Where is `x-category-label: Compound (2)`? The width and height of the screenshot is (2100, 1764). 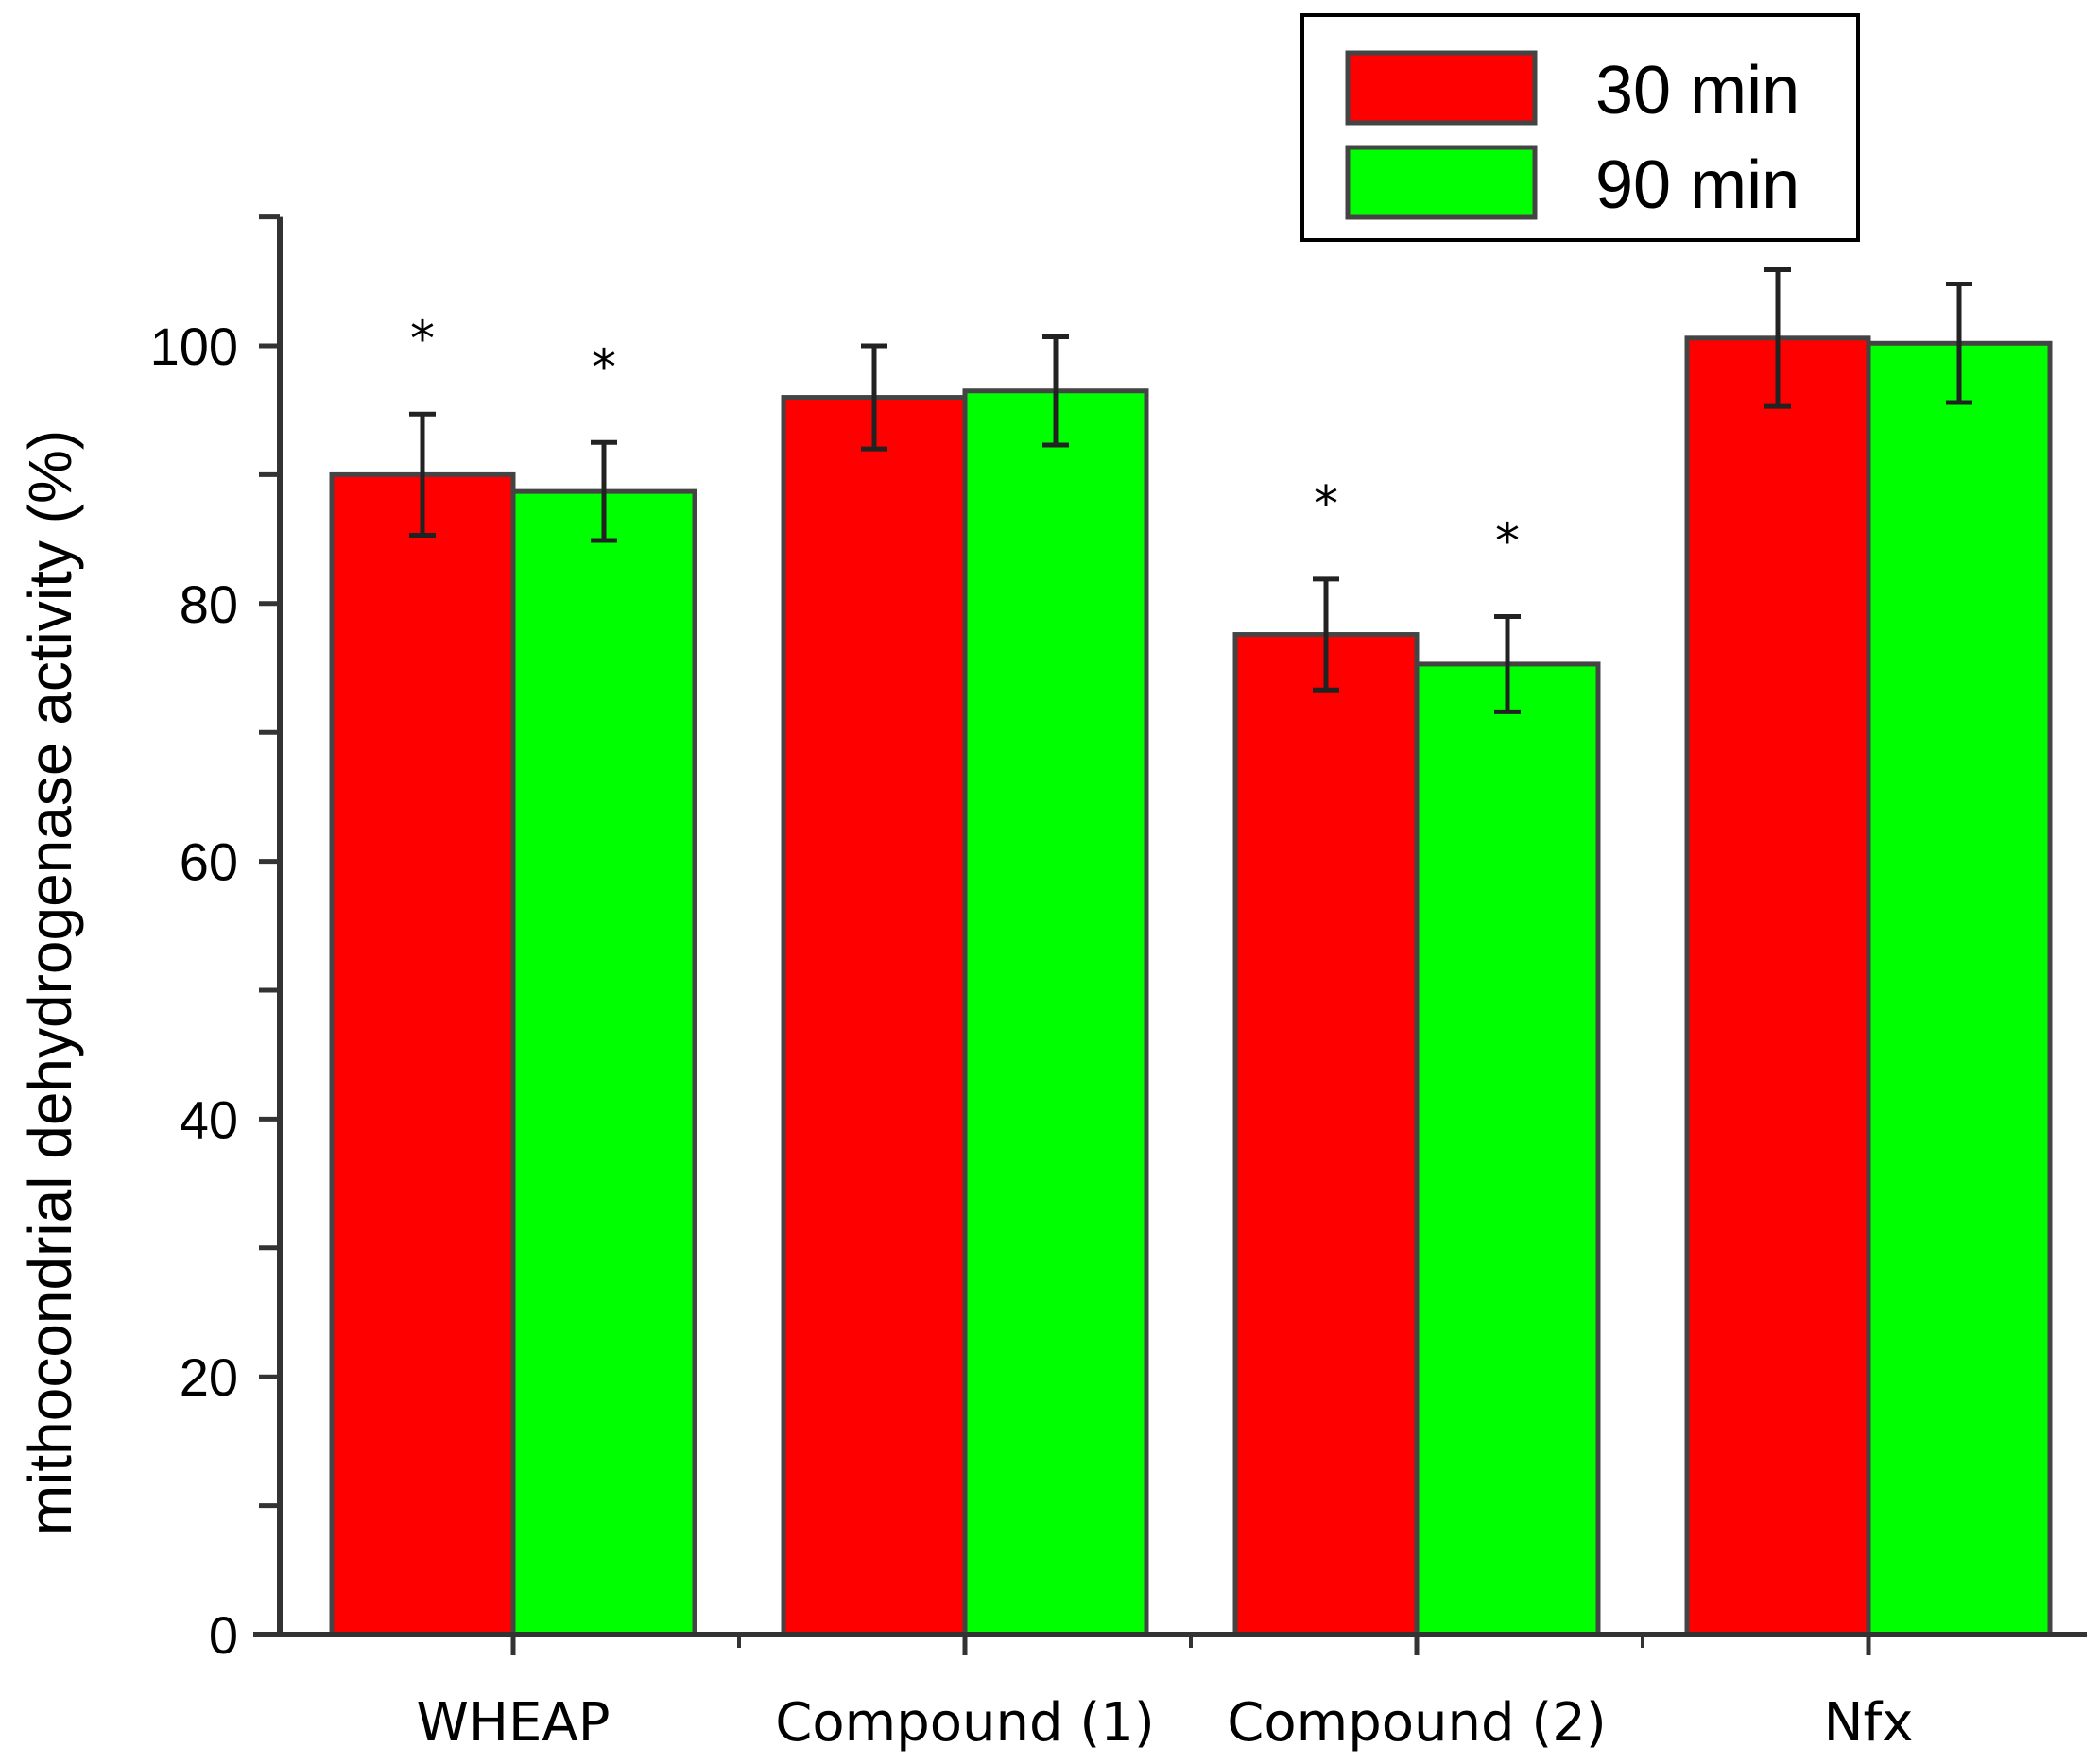
x-category-label: Compound (2) is located at coordinates (1417, 1723).